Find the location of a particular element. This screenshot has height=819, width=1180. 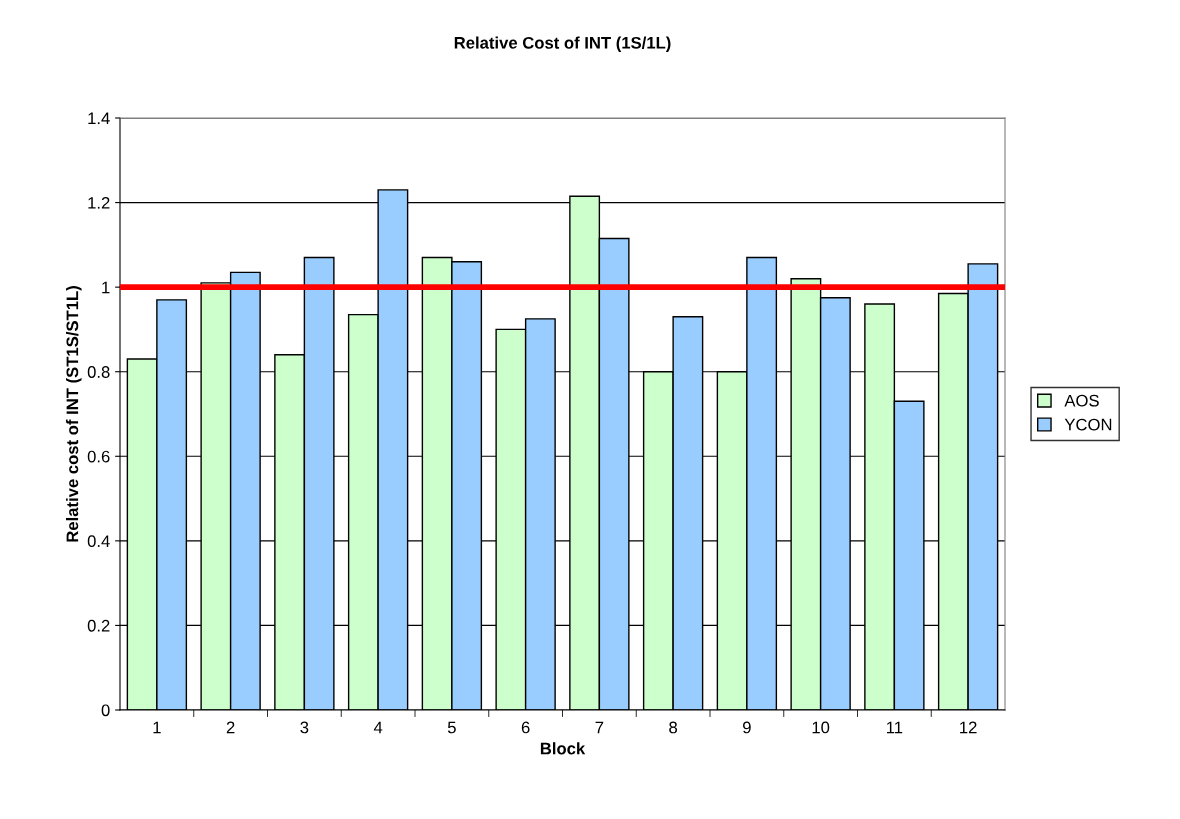

y-tick-label: 1.4 is located at coordinates (99, 118).